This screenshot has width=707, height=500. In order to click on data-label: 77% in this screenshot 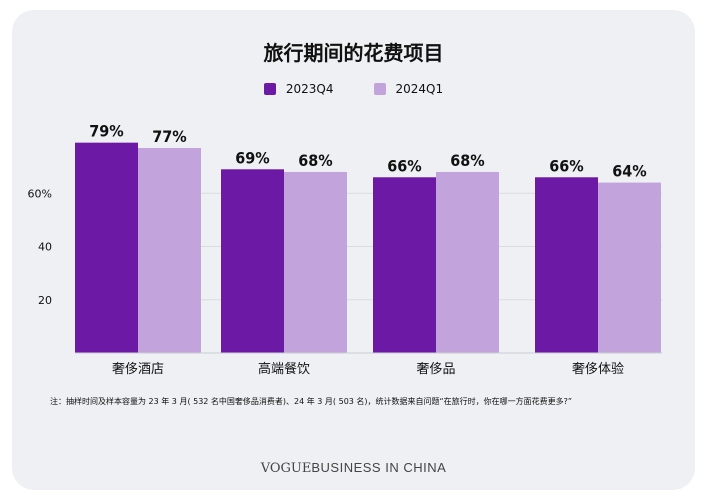, I will do `click(169, 136)`.